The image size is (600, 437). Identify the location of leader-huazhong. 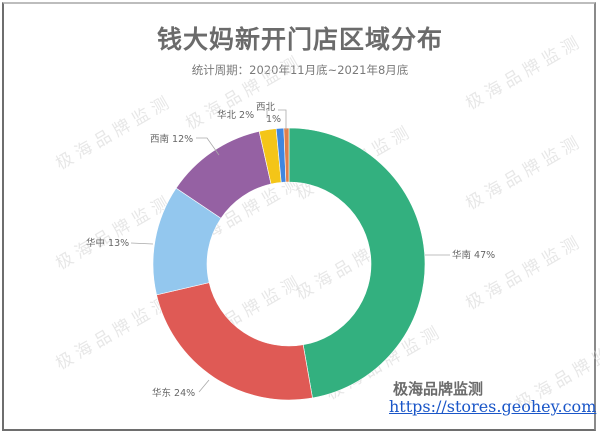
(142, 243).